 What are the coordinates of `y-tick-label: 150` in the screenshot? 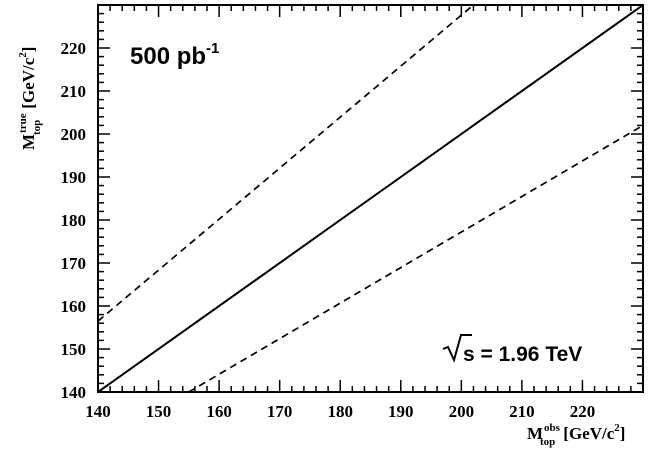 It's located at (74, 349).